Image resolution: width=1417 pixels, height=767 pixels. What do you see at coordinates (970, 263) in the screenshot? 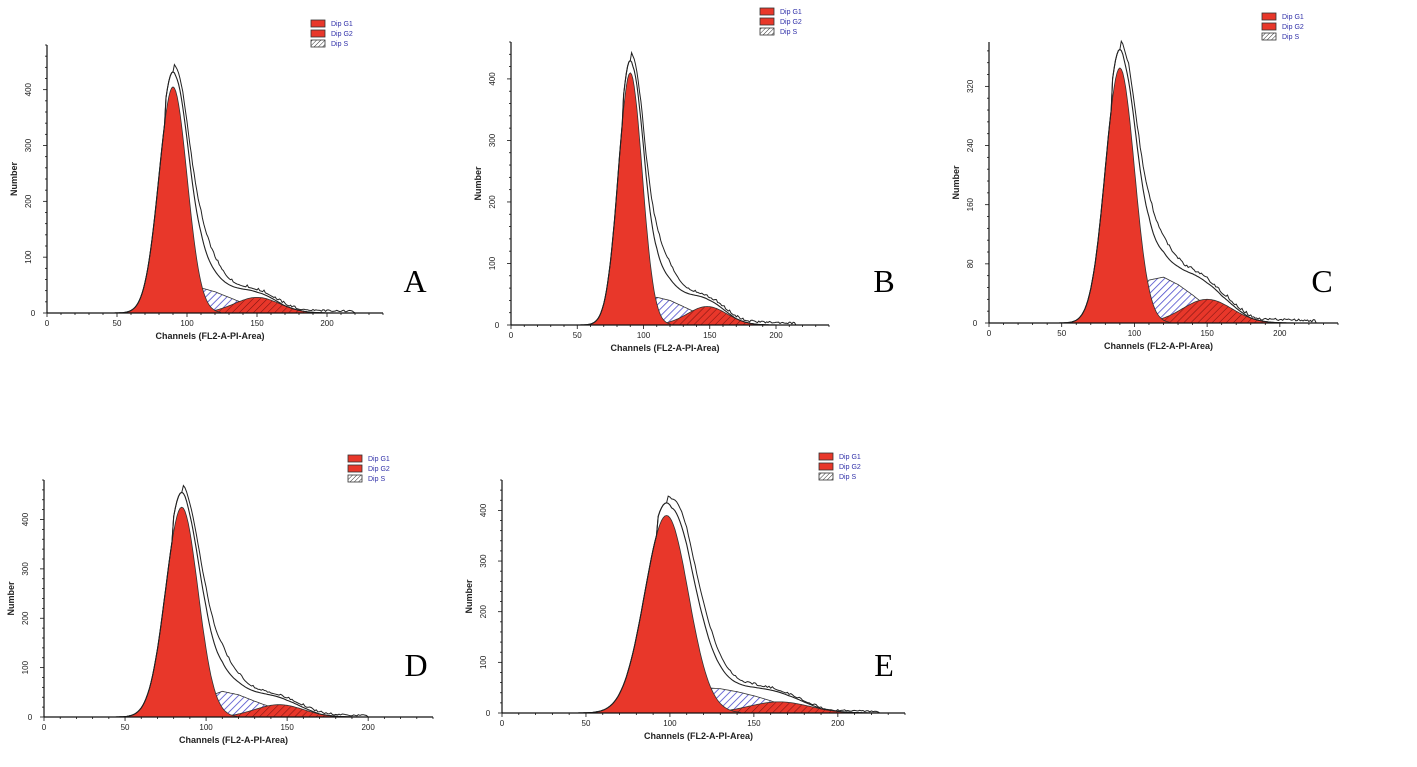
I see `y-tick-label: 80` at bounding box center [970, 263].